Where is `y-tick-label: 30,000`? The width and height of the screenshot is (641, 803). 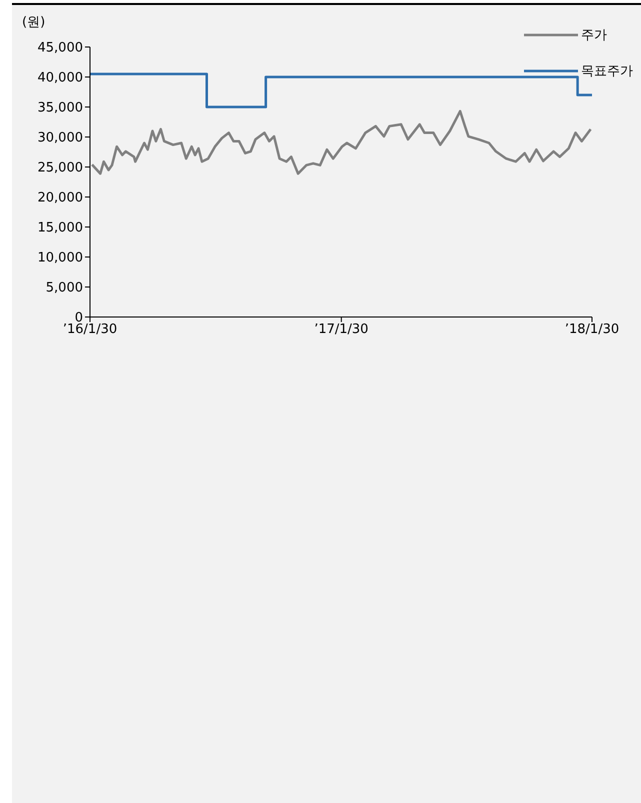
y-tick-label: 30,000 is located at coordinates (60, 138).